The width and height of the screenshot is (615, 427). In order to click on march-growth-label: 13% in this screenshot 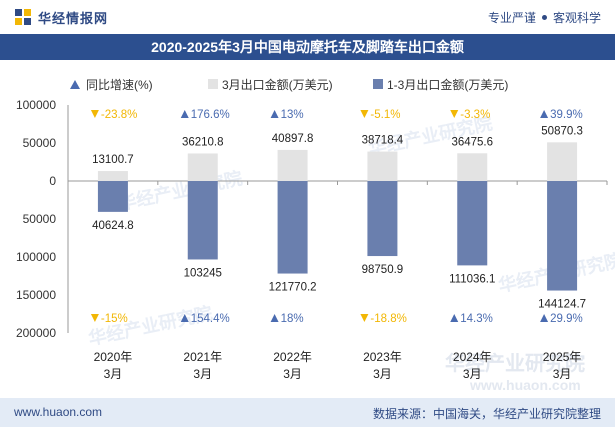, I will do `click(292, 115)`.